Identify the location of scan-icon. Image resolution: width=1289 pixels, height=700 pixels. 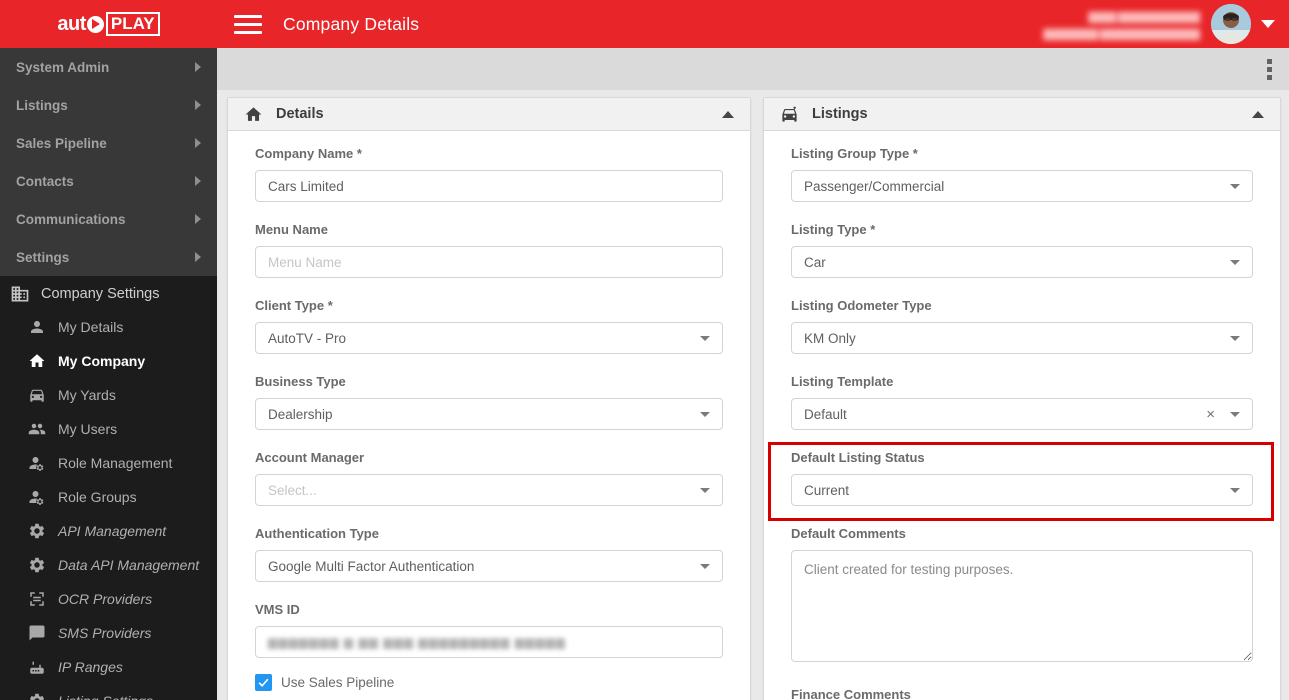
(37, 599).